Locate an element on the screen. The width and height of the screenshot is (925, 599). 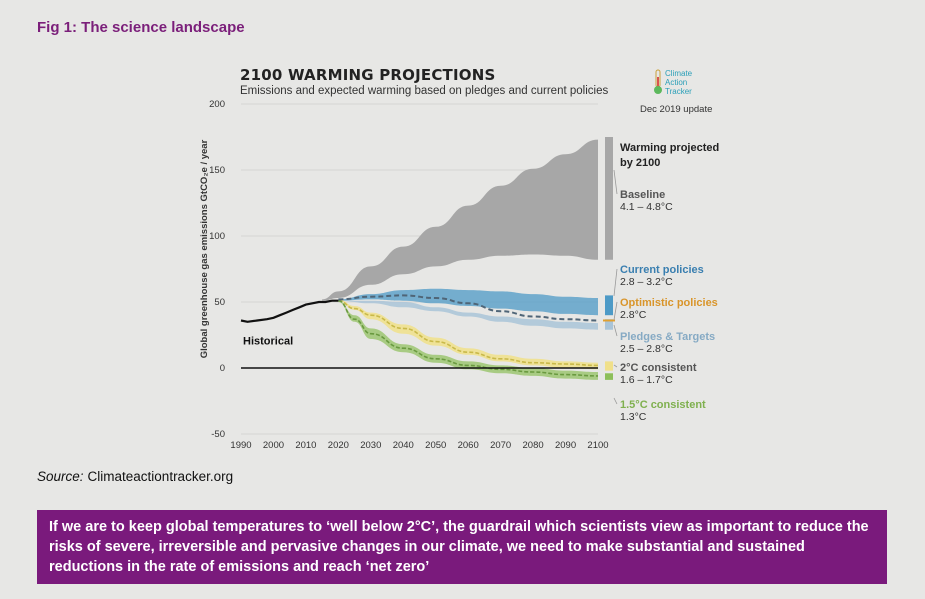
source-prefix: Source: is located at coordinates (60, 476).